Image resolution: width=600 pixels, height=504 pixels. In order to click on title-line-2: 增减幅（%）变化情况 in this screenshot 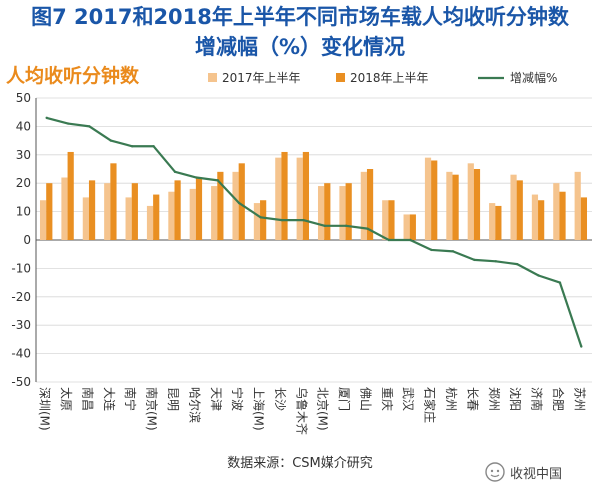, I will do `click(300, 47)`.